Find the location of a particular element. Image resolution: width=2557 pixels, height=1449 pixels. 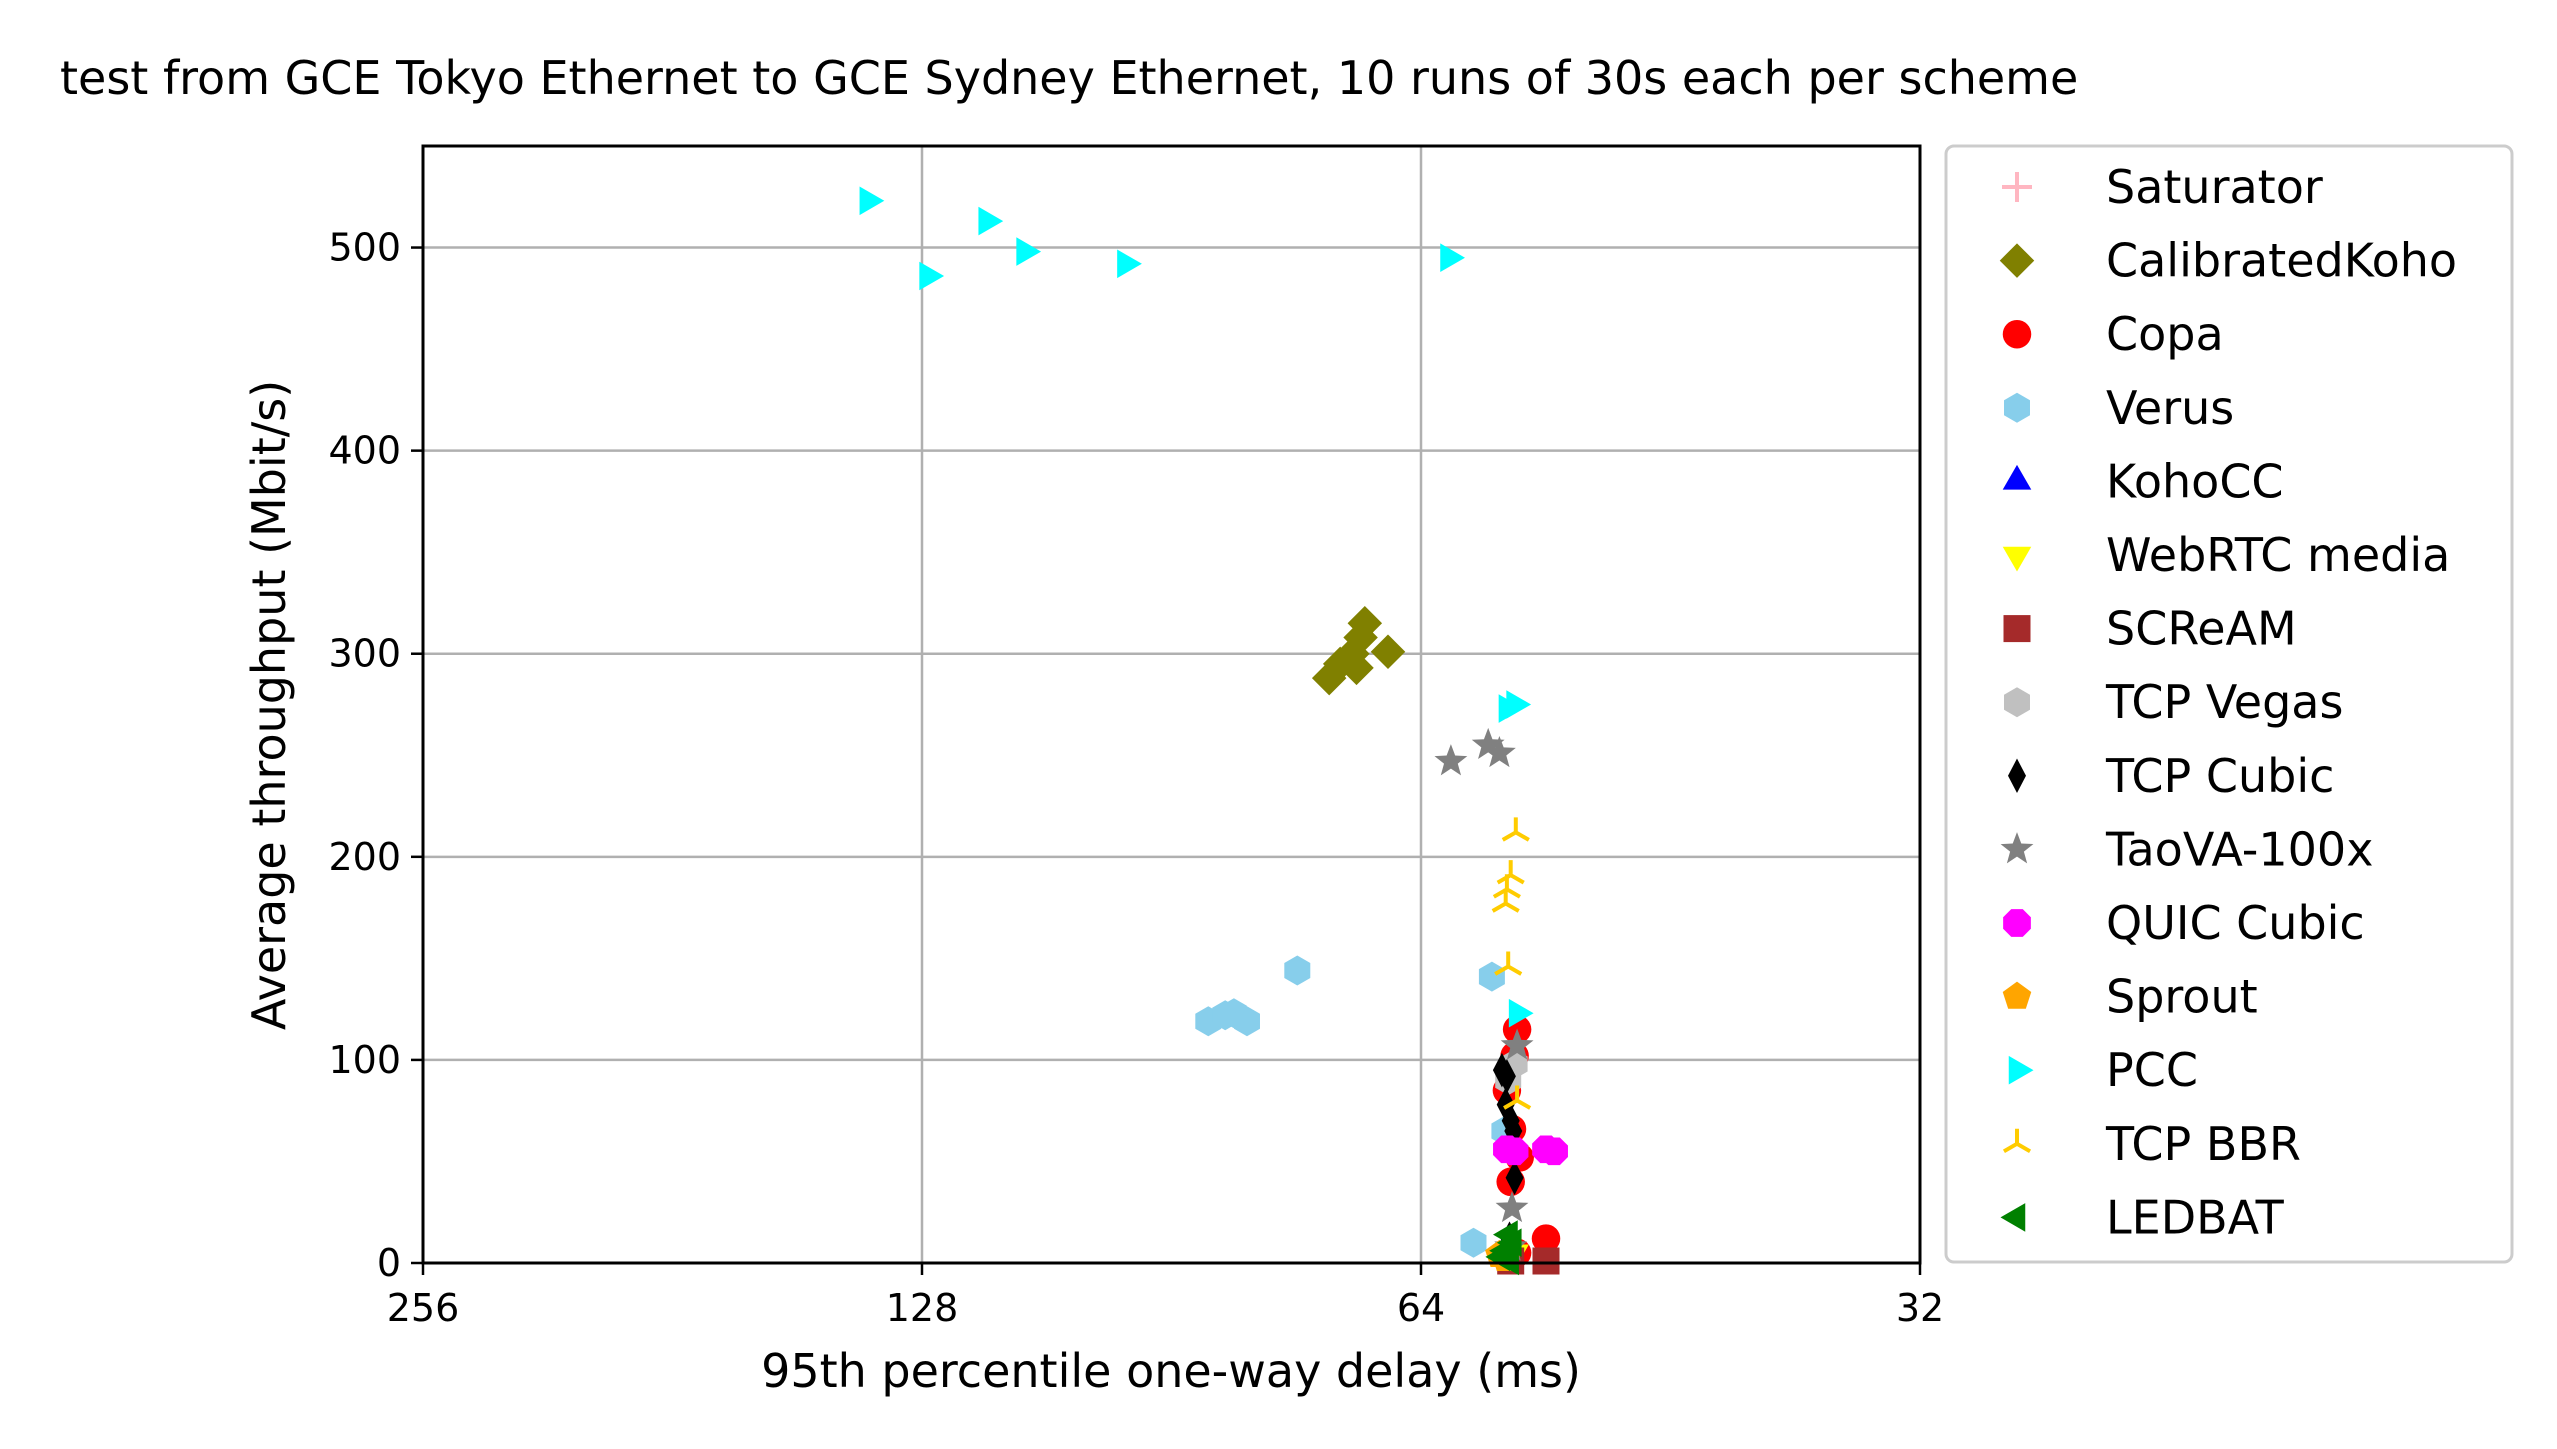

legend-item: TCP BBR is located at coordinates (2151, 1144).